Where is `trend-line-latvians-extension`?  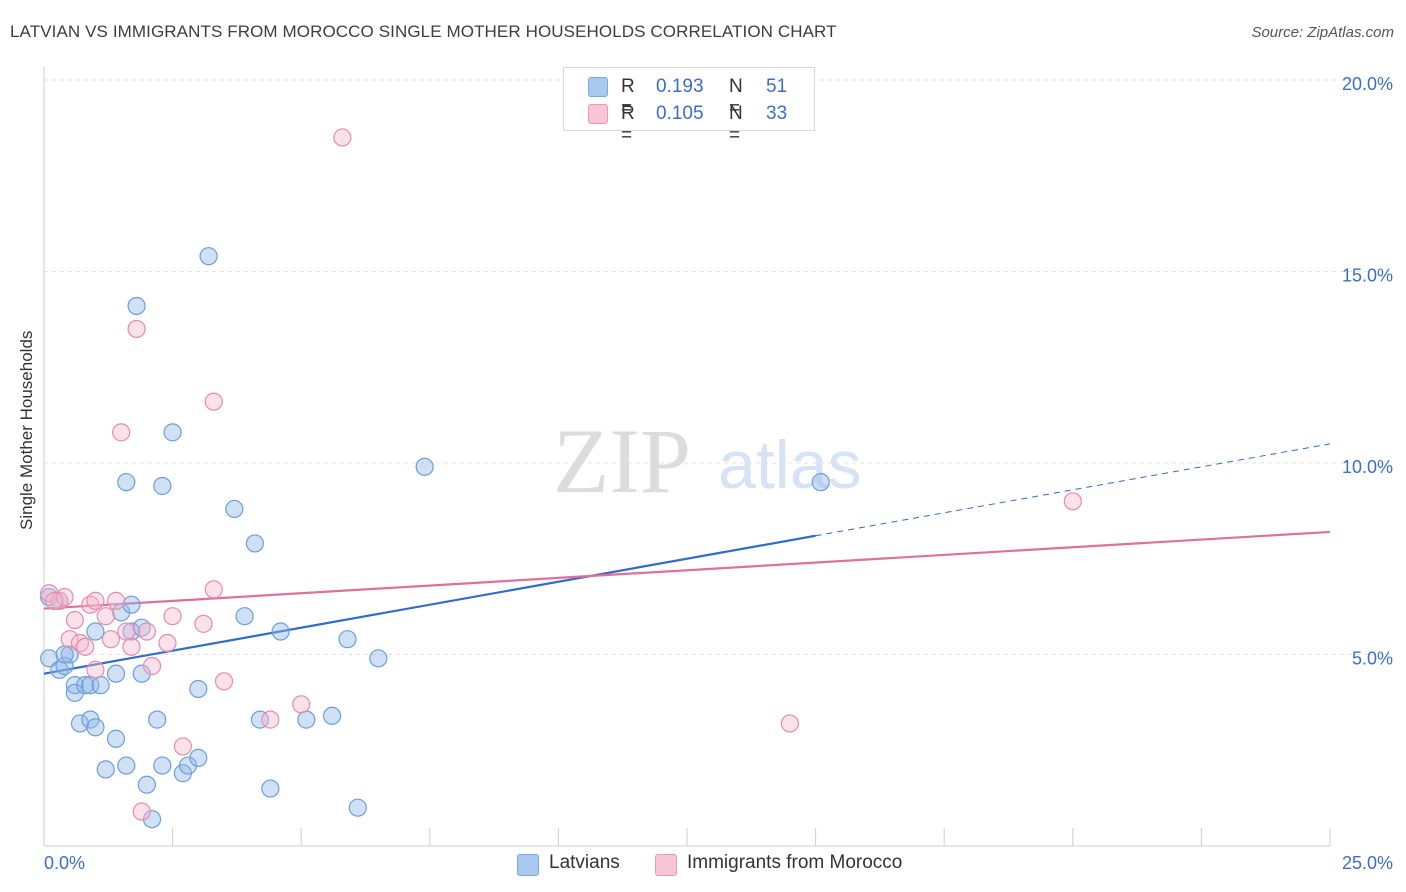
trend-line-latvians-extension is located at coordinates (1073, 490).